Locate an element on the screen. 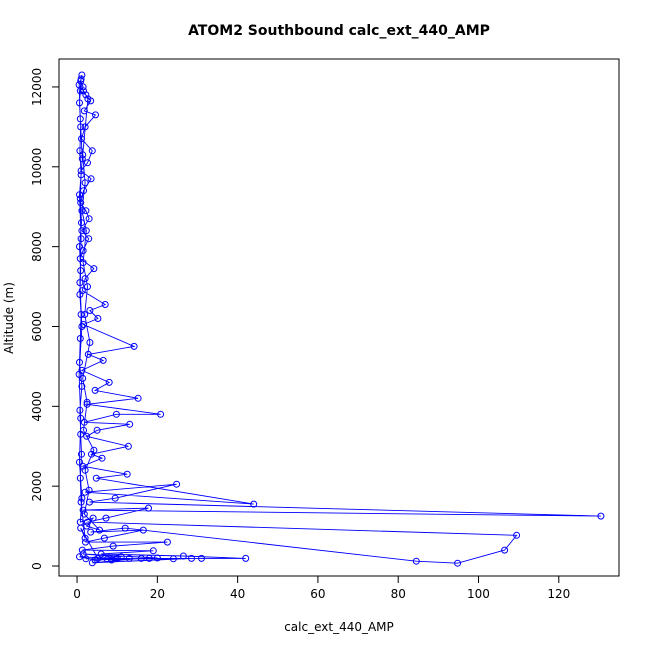 This screenshot has width=650, height=650. x-tick-label: 80 is located at coordinates (398, 594).